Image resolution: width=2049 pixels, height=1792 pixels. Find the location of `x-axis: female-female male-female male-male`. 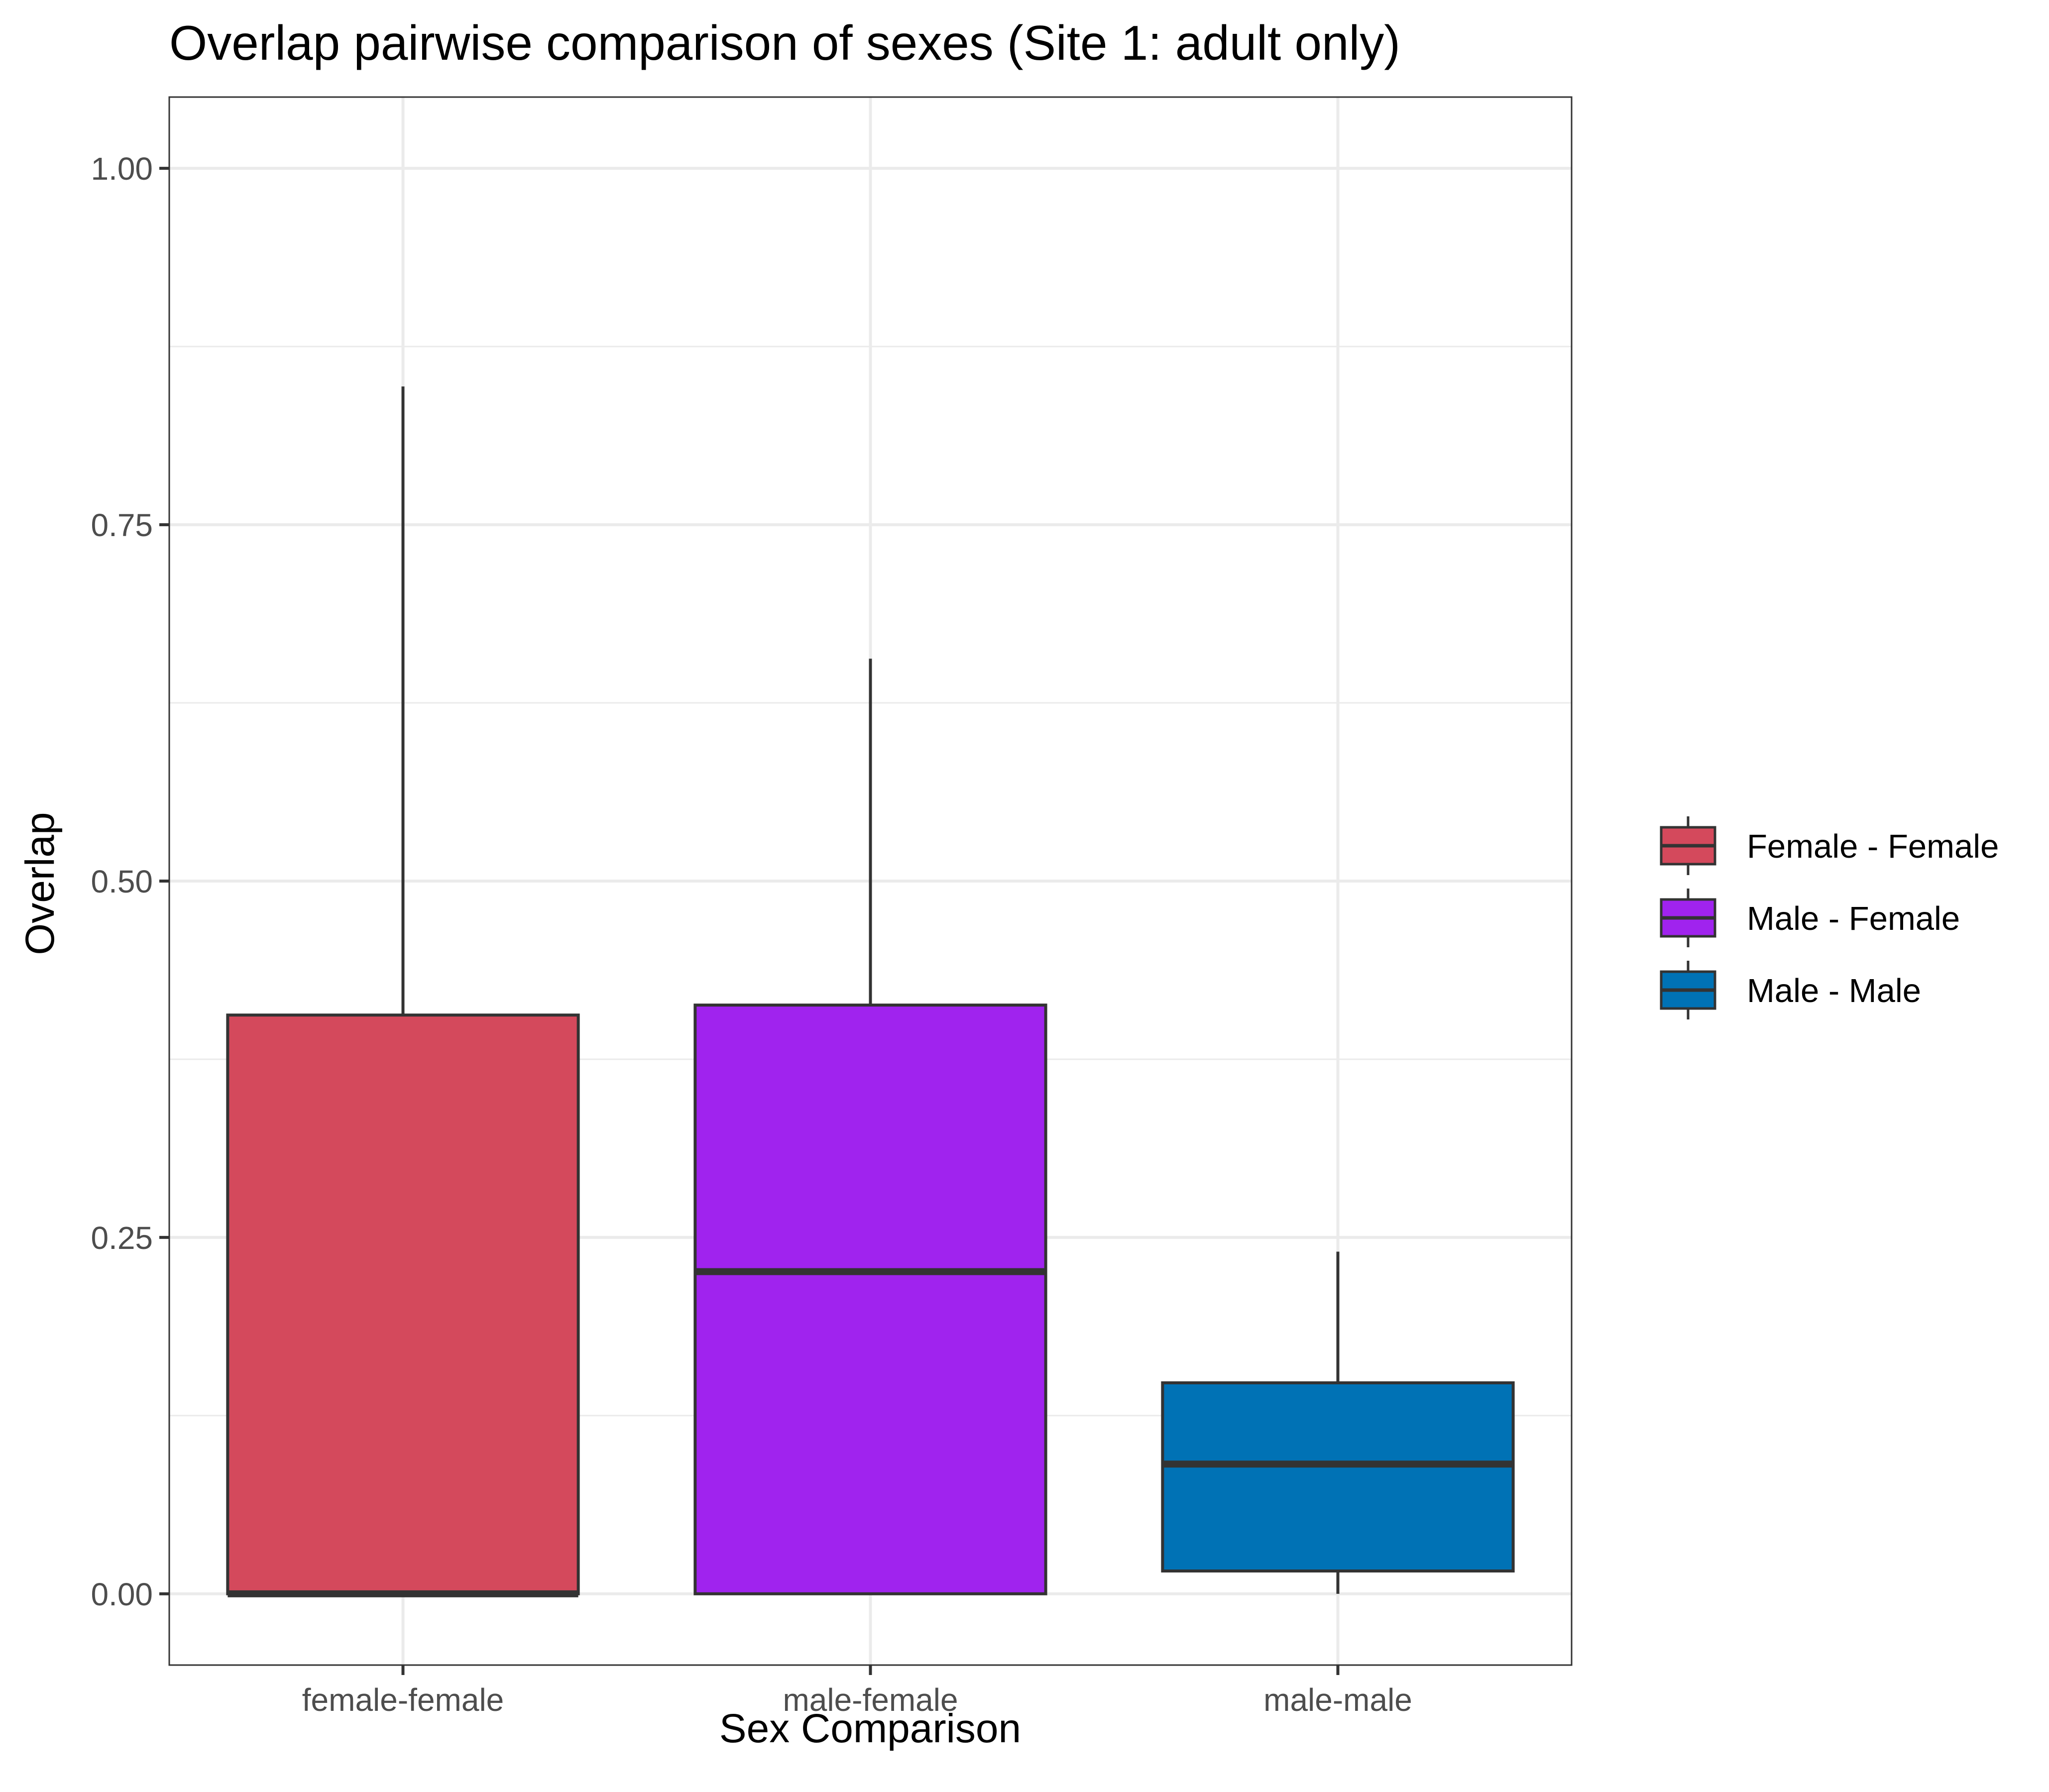

x-axis: female-female male-female male-male is located at coordinates (857, 1691).